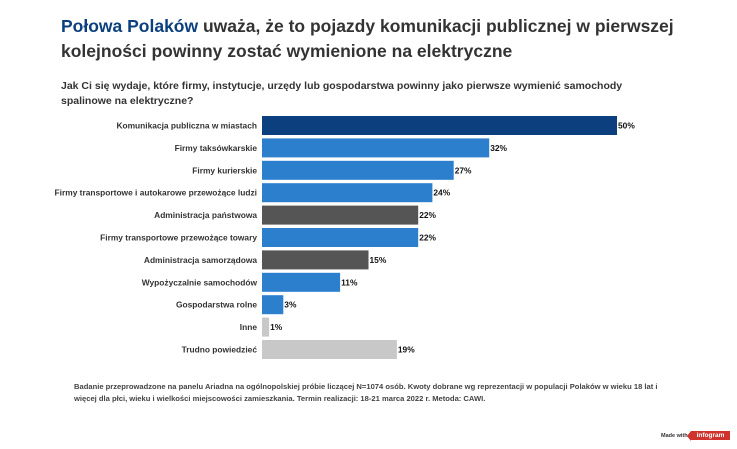  What do you see at coordinates (130, 26) in the screenshot?
I see `title-highlight: Połowa Polaków` at bounding box center [130, 26].